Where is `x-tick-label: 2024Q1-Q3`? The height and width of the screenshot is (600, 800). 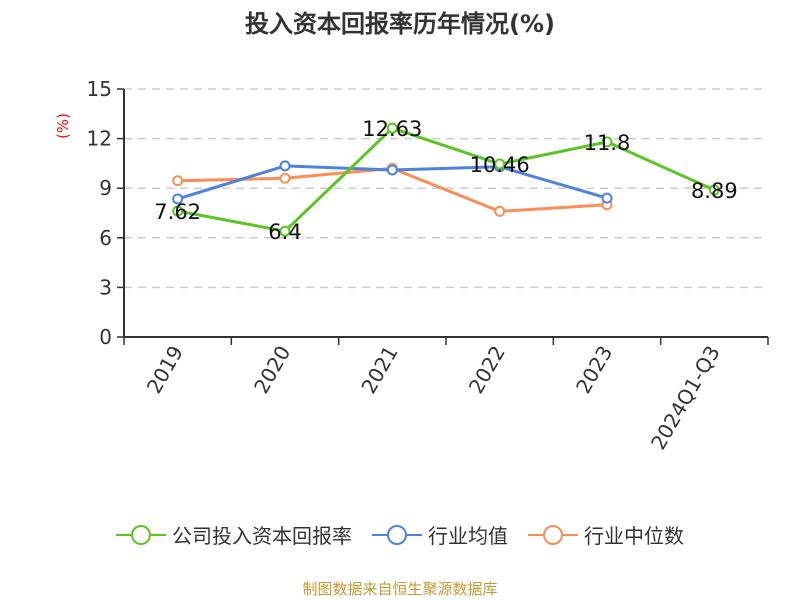 x-tick-label: 2024Q1-Q3 is located at coordinates (685, 398).